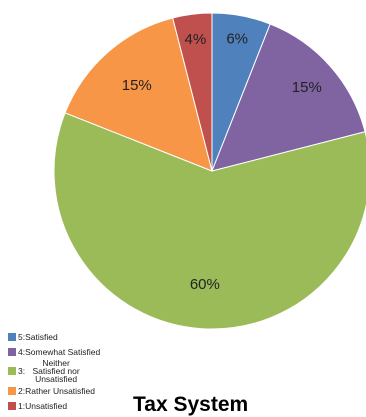 The image size is (366, 417). Describe the element at coordinates (98, 336) in the screenshot. I see `legend-item-5: 5: Satisfied` at that location.